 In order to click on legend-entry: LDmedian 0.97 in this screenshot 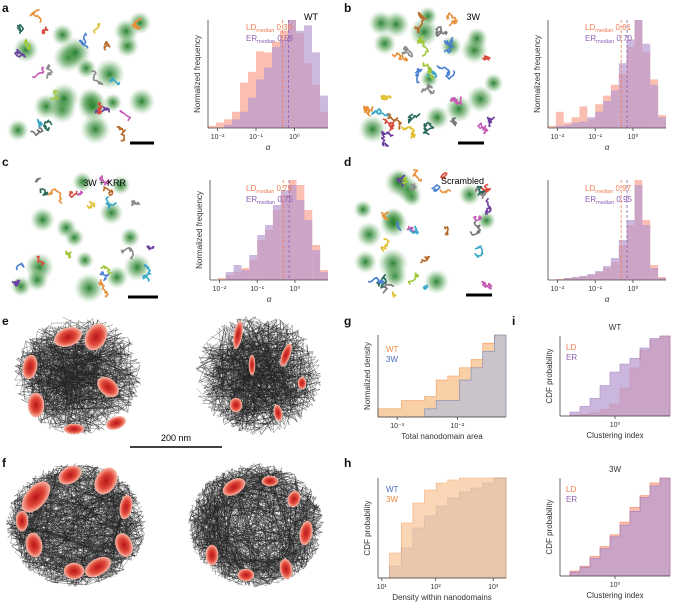, I will do `click(608, 189)`.